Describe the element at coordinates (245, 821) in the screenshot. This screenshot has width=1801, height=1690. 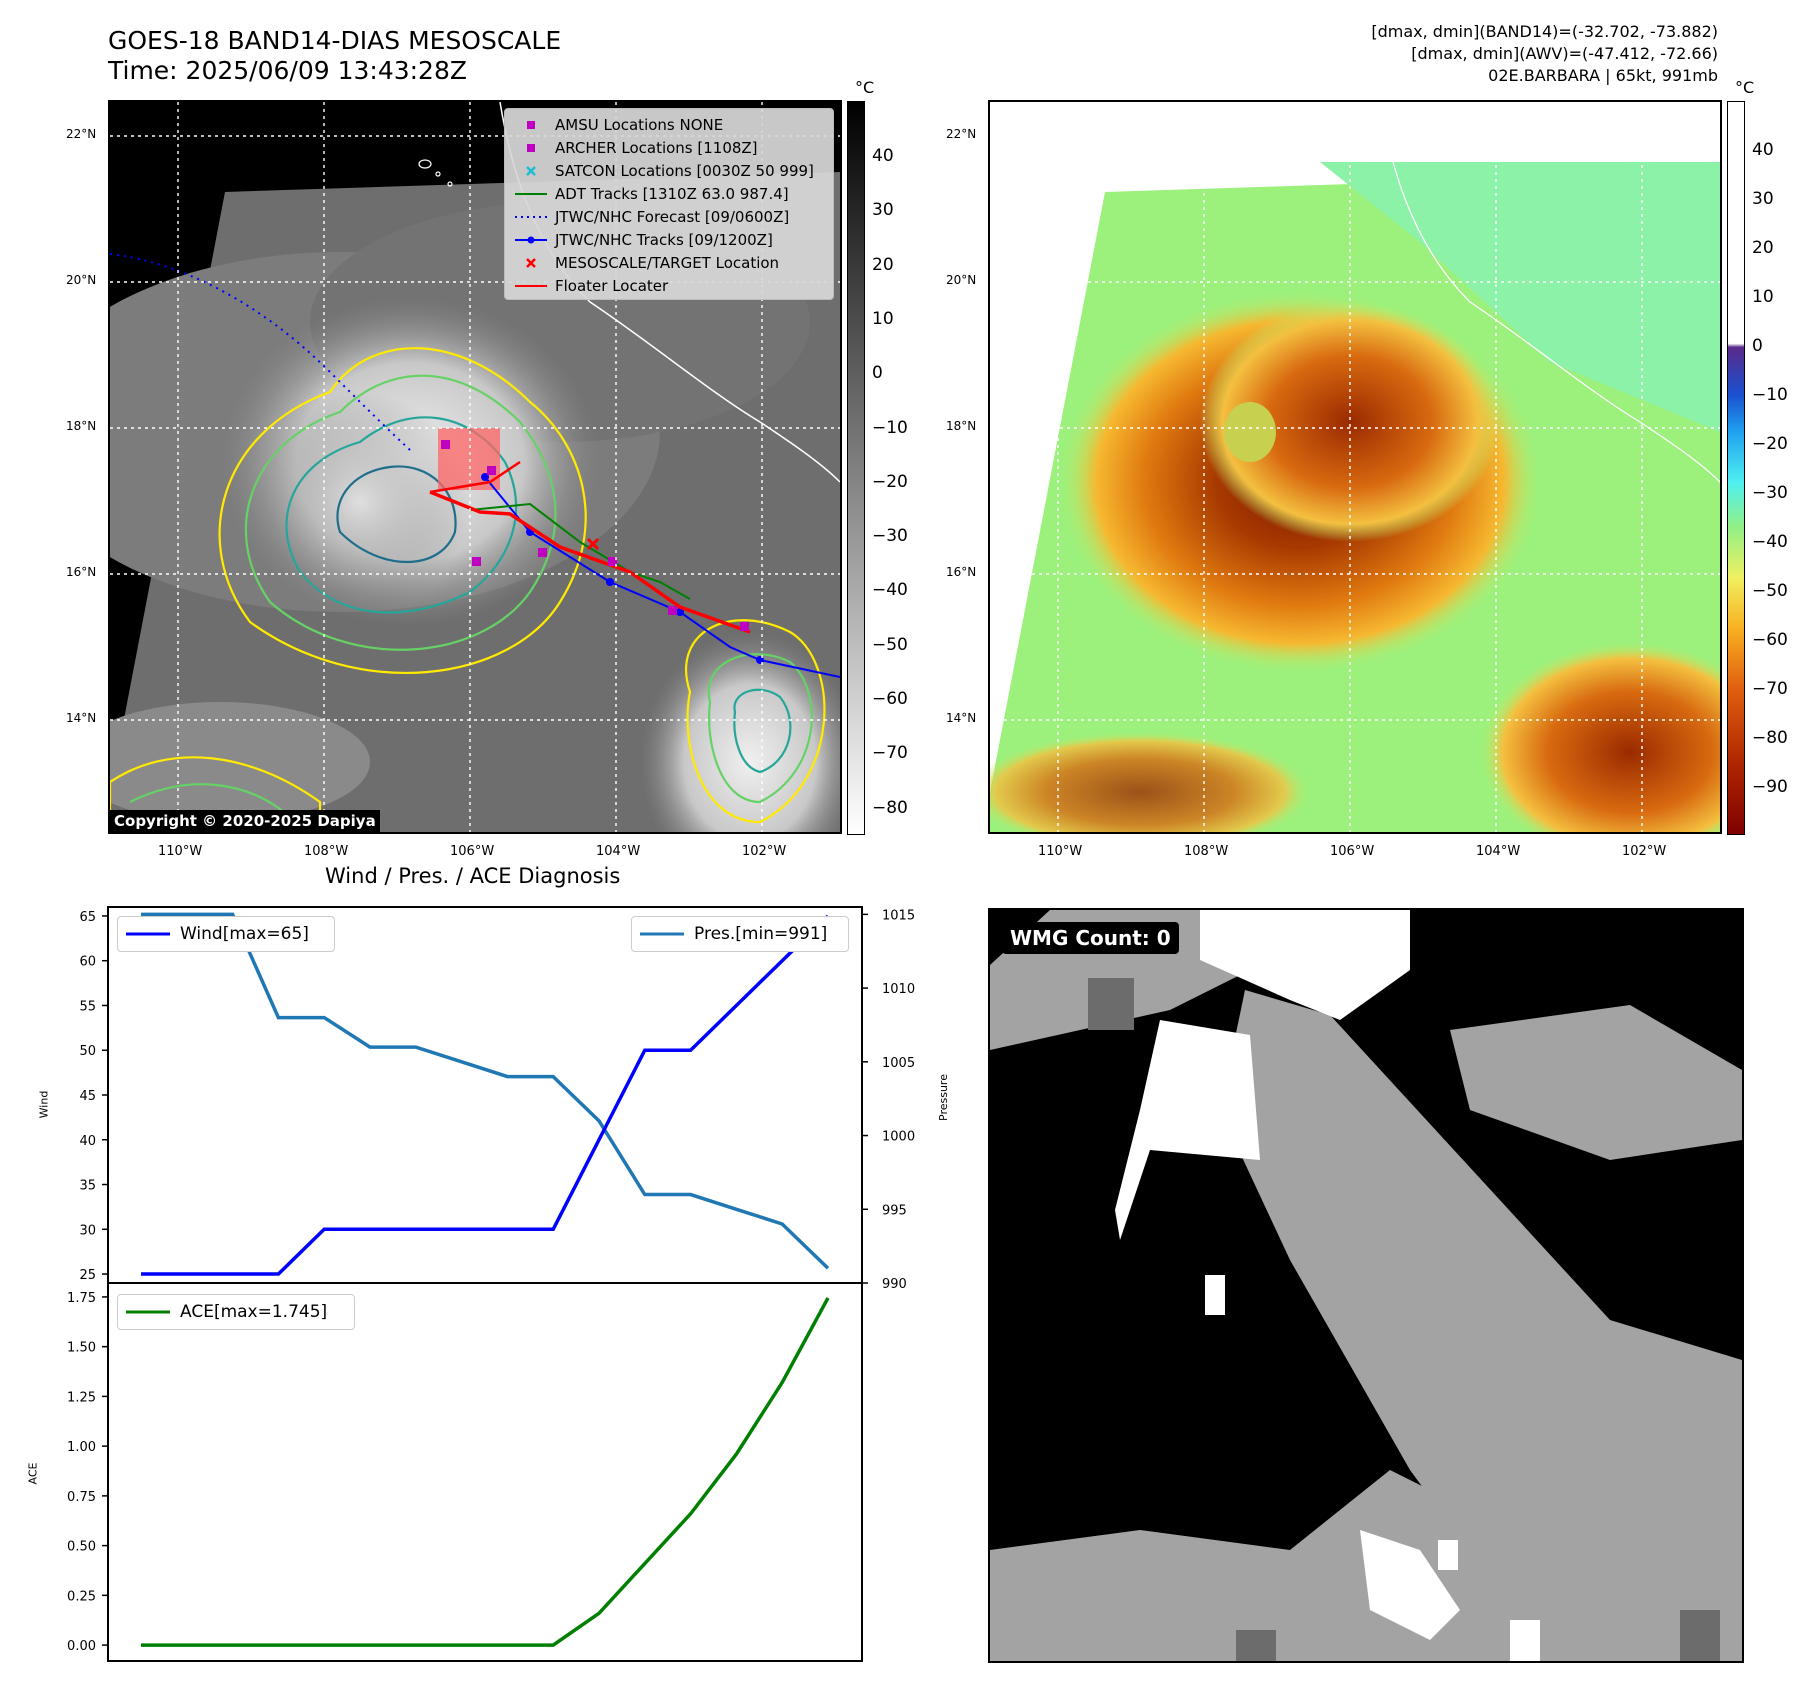
I see `copyright-label: Copyright © 2020-2025 Dapiya` at that location.